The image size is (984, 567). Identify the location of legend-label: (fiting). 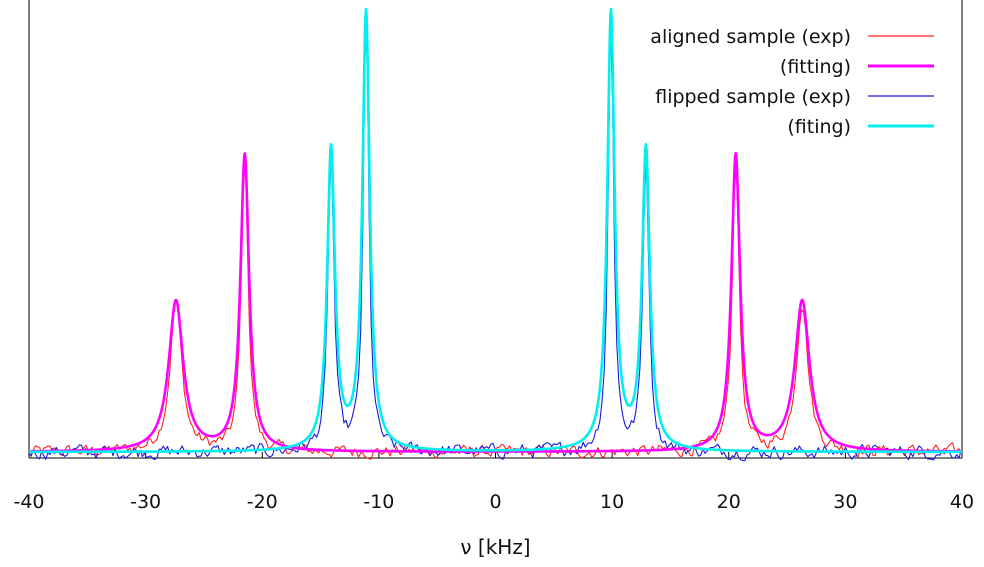
(819, 127).